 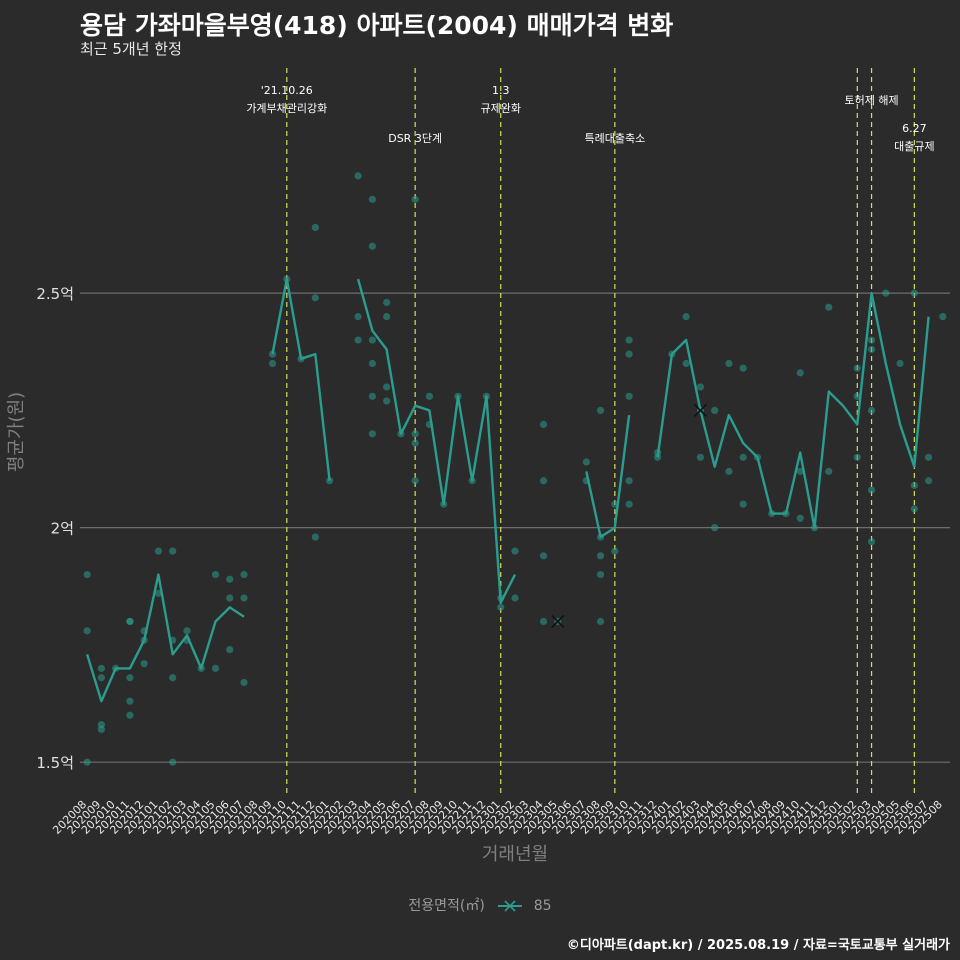 I want to click on legend: 전용면적(㎡) 85, so click(x=480, y=905).